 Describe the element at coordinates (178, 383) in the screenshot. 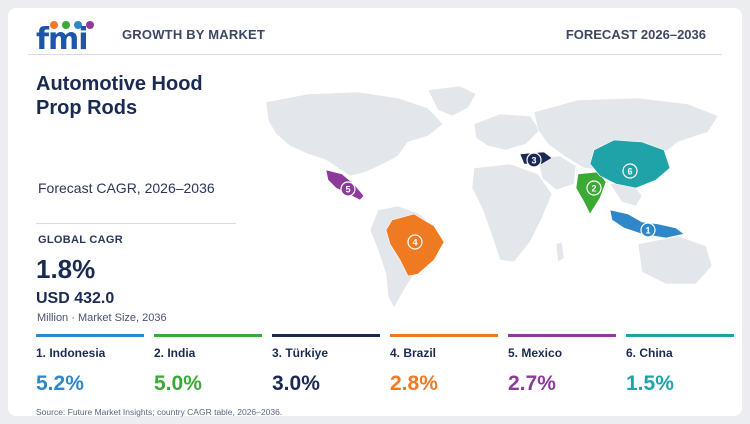

I see `country-cagr: 5.0%` at that location.